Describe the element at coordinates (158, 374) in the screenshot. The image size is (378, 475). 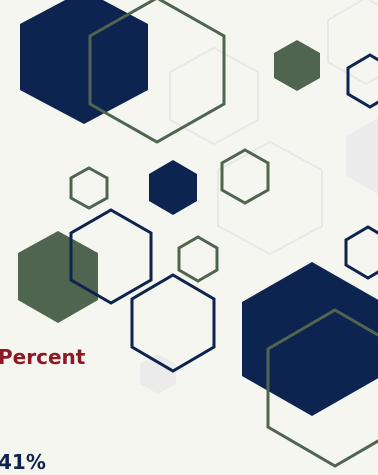
I see `hexagon-filled-light-small` at that location.